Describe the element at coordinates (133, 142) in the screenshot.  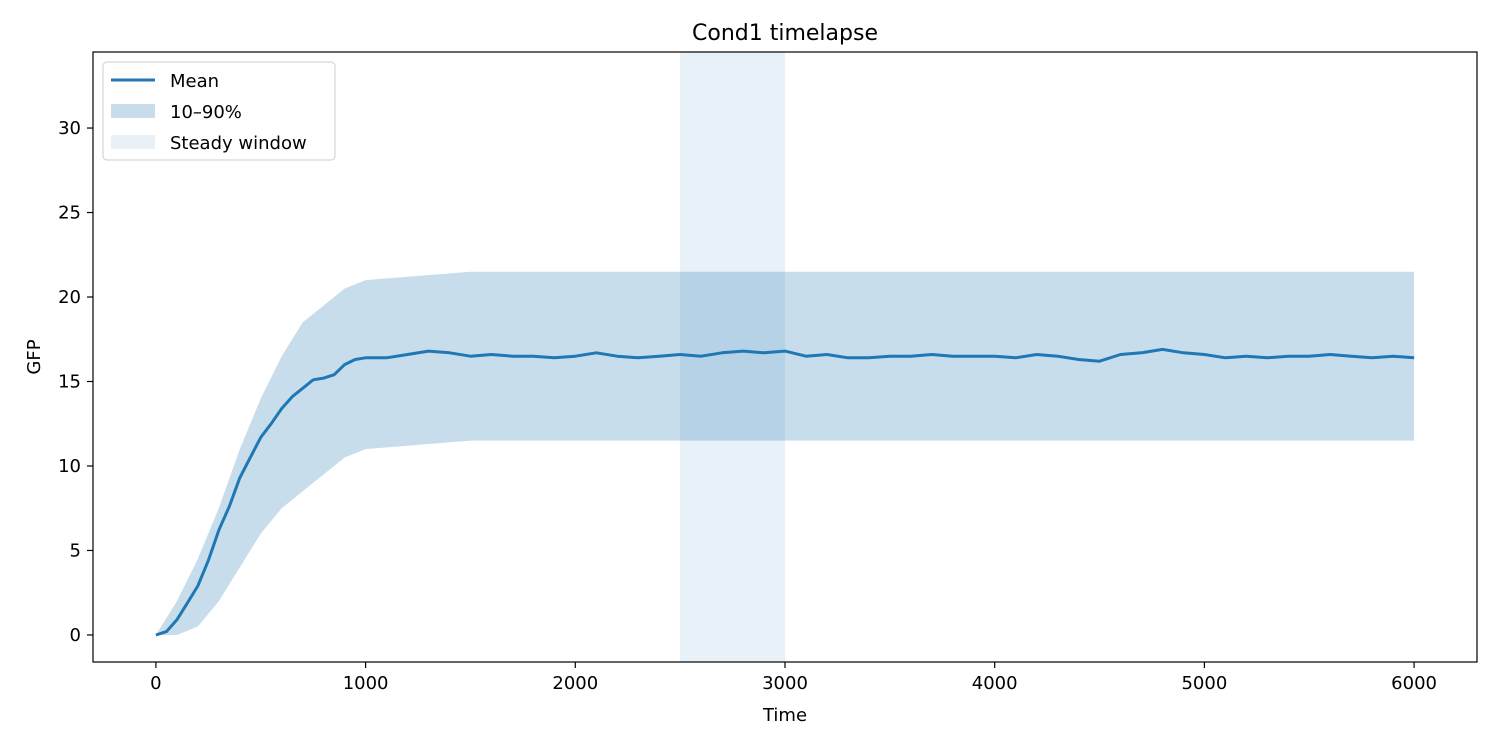
I see `legend-swatch-window` at that location.